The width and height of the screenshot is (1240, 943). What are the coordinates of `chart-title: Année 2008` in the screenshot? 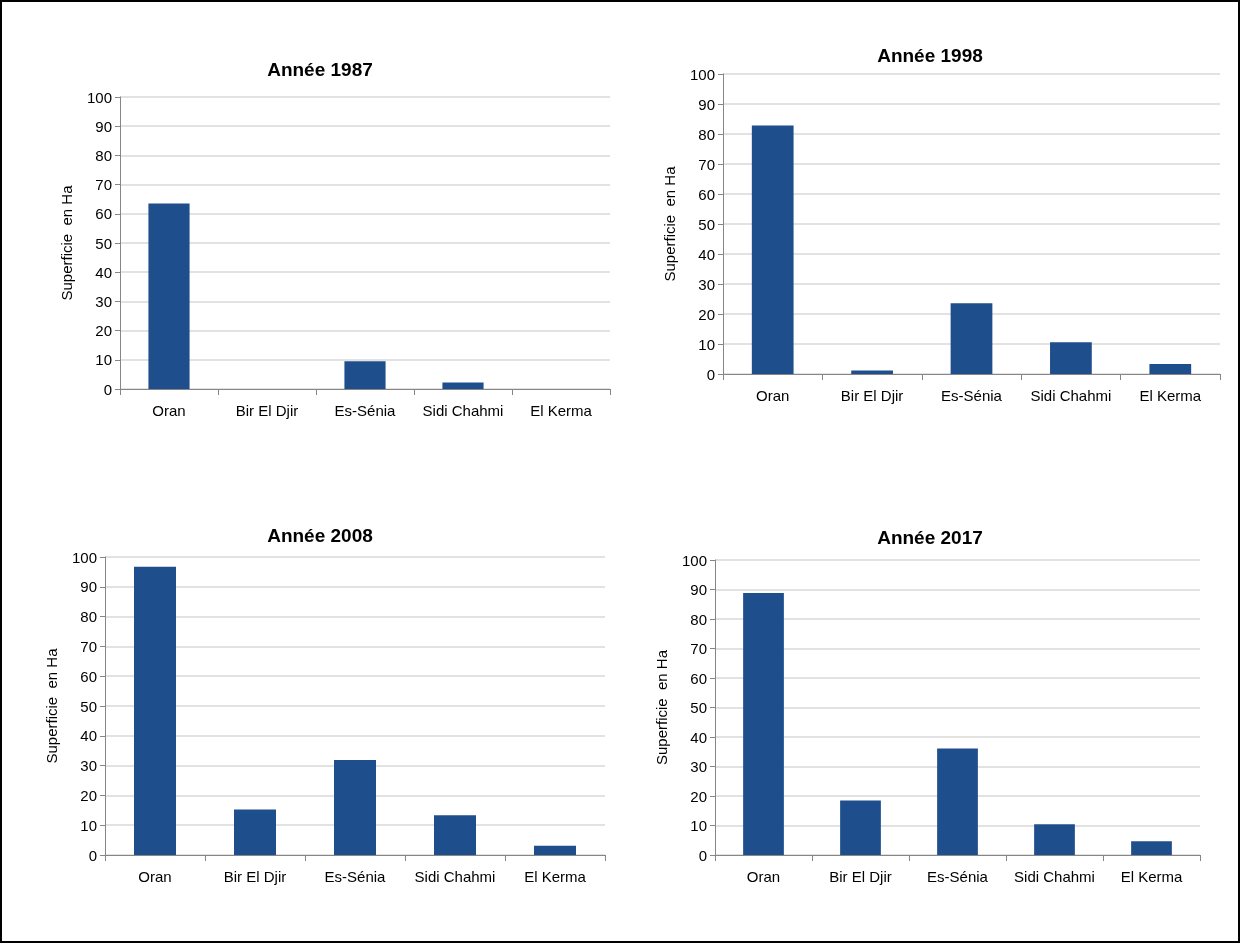 It's located at (320, 535).